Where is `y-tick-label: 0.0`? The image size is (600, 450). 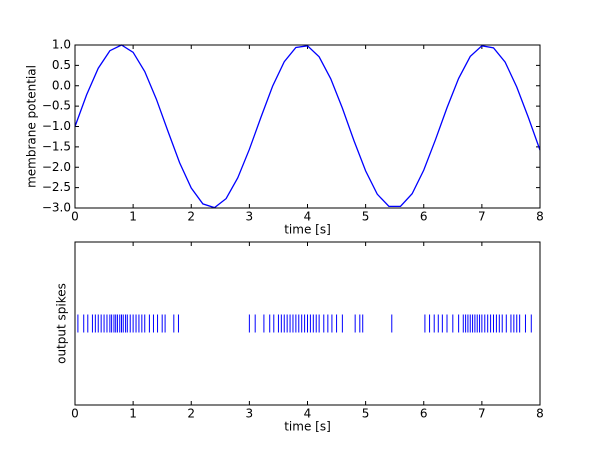
y-tick-label: 0.0 is located at coordinates (61, 85).